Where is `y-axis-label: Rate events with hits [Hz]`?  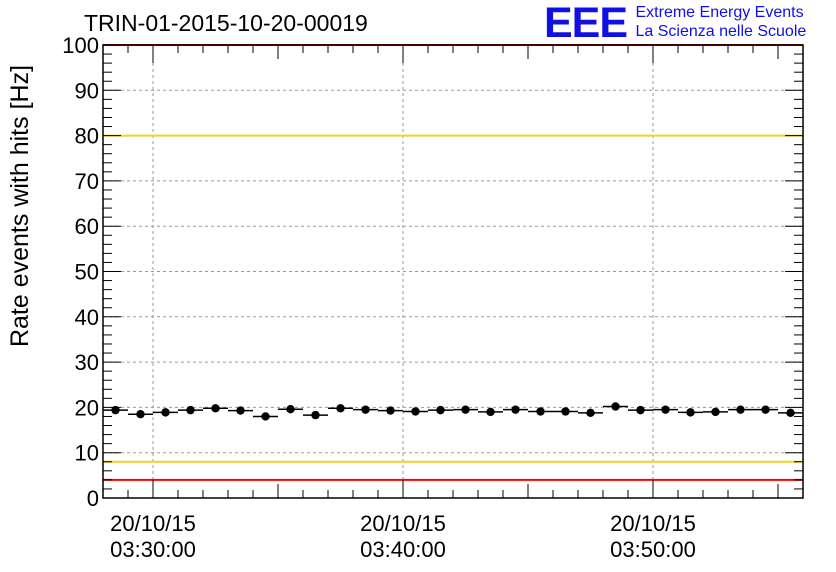
y-axis-label: Rate events with hits [Hz] is located at coordinates (20, 206).